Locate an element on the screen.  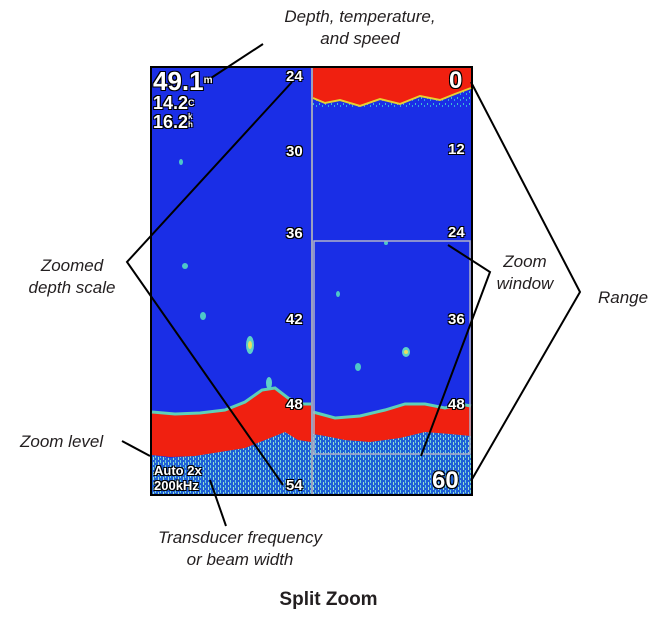
leader-zoom-level is located at coordinates (136, 448).